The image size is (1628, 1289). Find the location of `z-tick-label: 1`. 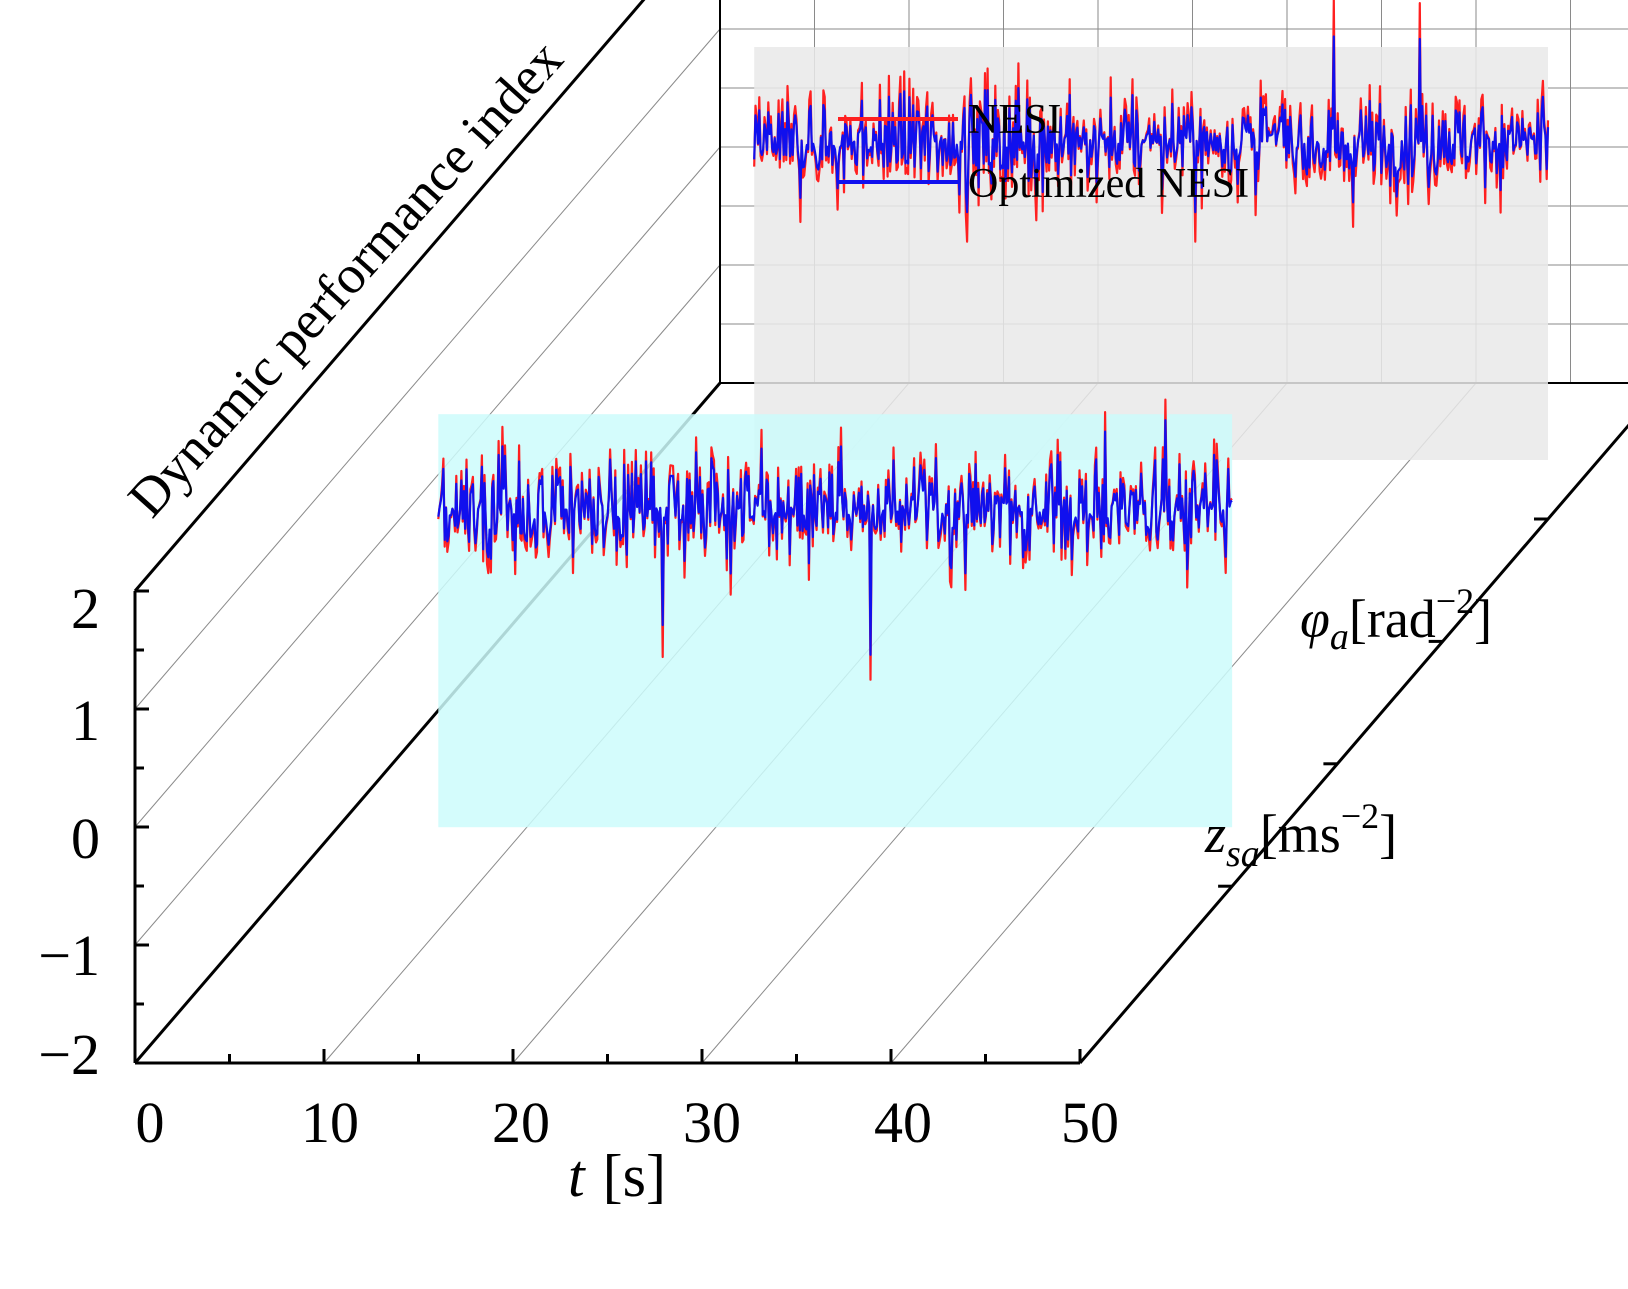

z-tick-label: 1 is located at coordinates (85, 720).